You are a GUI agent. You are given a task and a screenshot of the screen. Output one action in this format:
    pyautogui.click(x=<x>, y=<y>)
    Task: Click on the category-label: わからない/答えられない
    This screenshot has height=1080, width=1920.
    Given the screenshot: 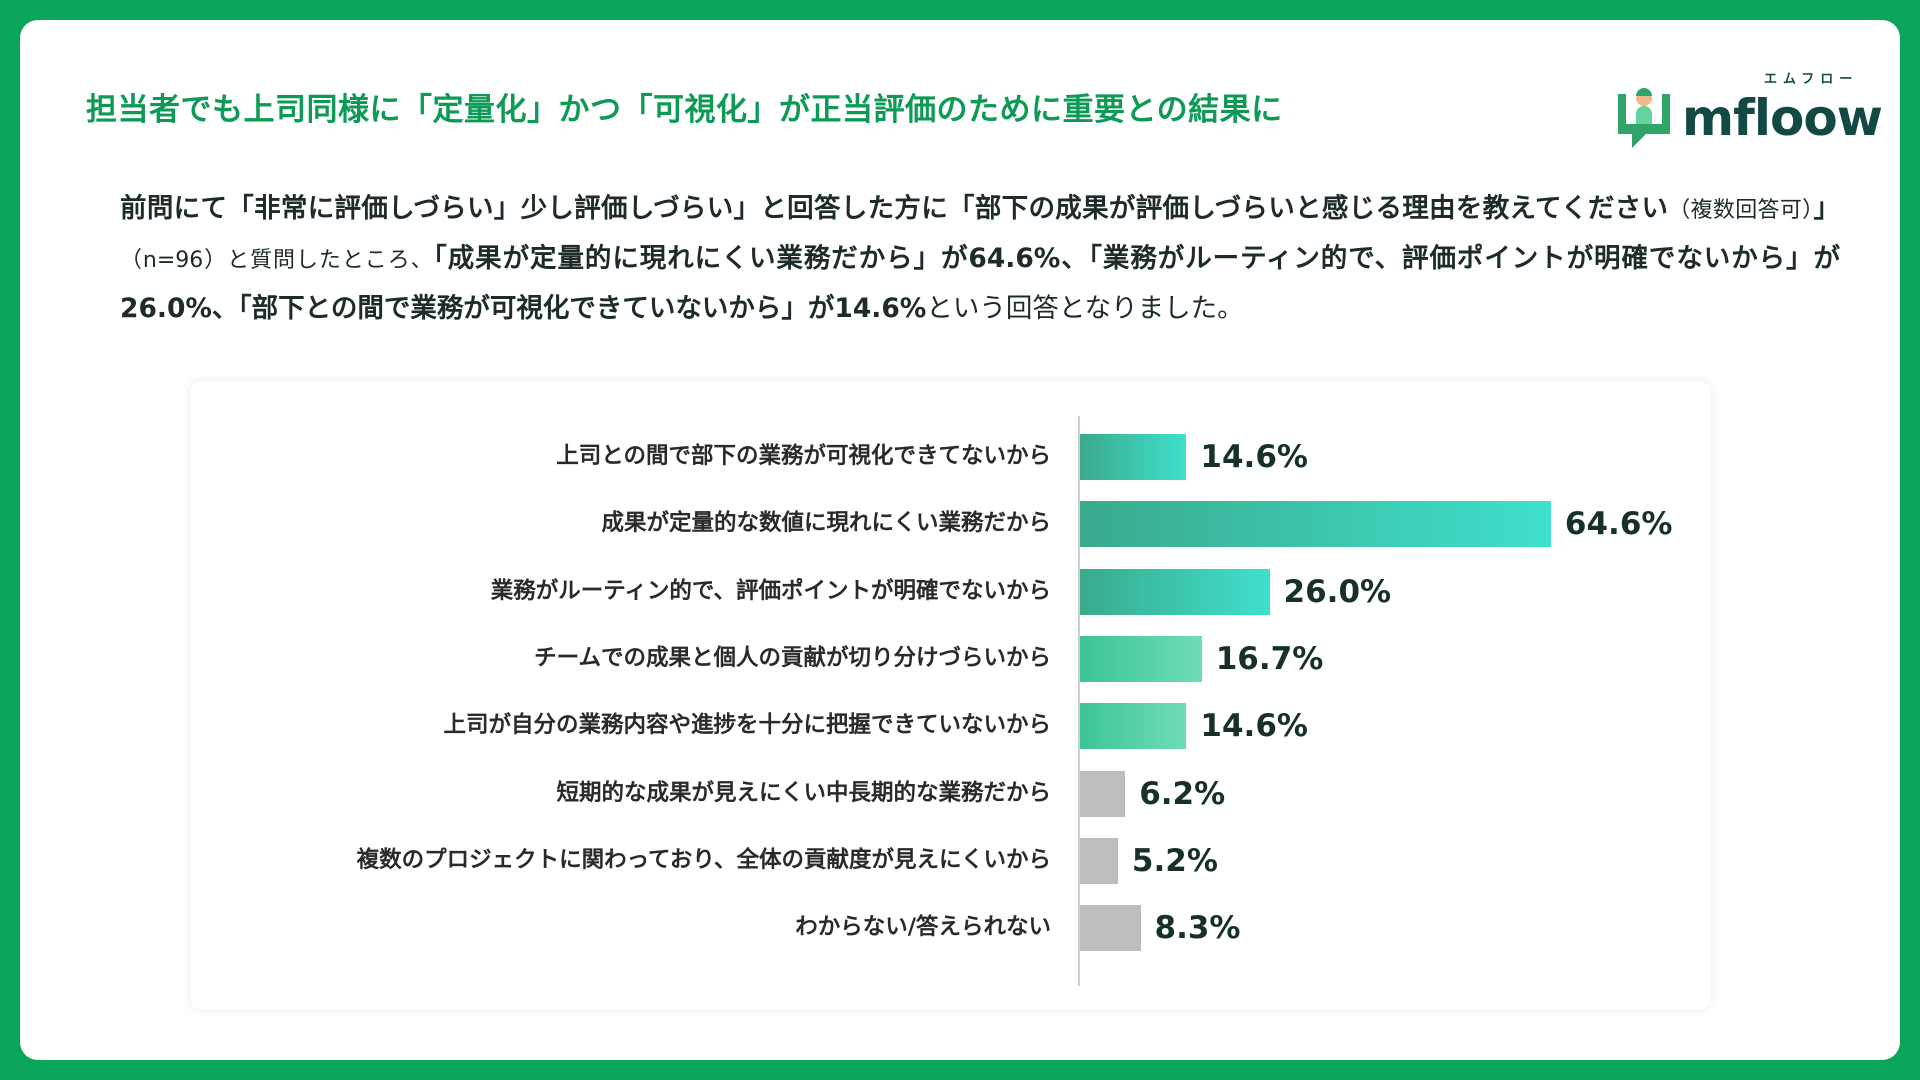 What is the action you would take?
    pyautogui.click(x=923, y=927)
    